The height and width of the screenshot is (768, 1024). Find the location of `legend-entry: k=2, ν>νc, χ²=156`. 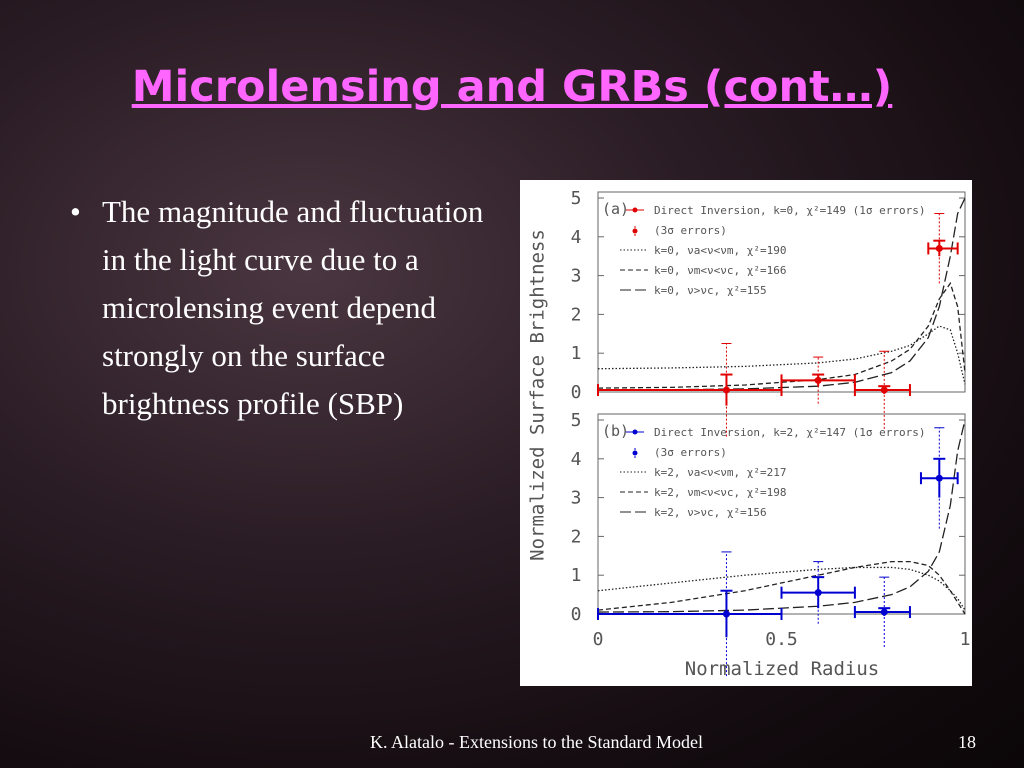

legend-entry: k=2, ν>νc, χ²=156 is located at coordinates (710, 512).